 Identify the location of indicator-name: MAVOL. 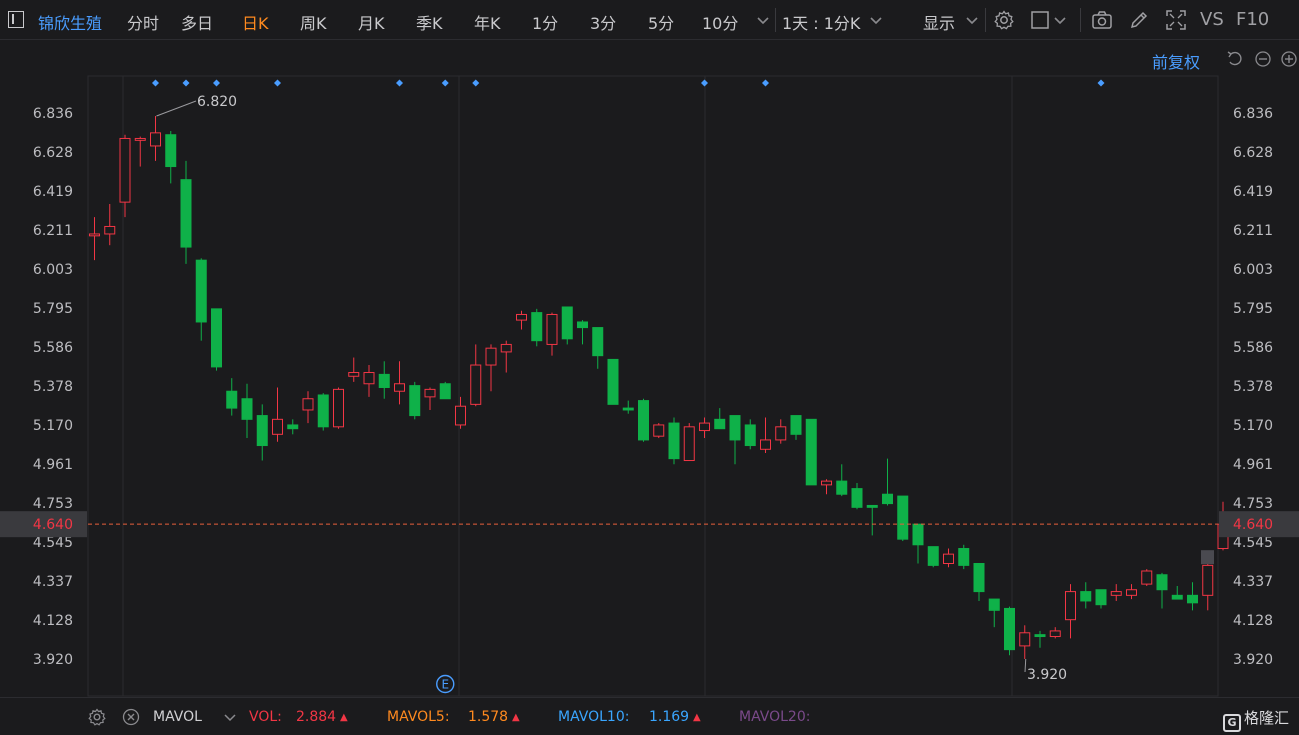
(177, 717).